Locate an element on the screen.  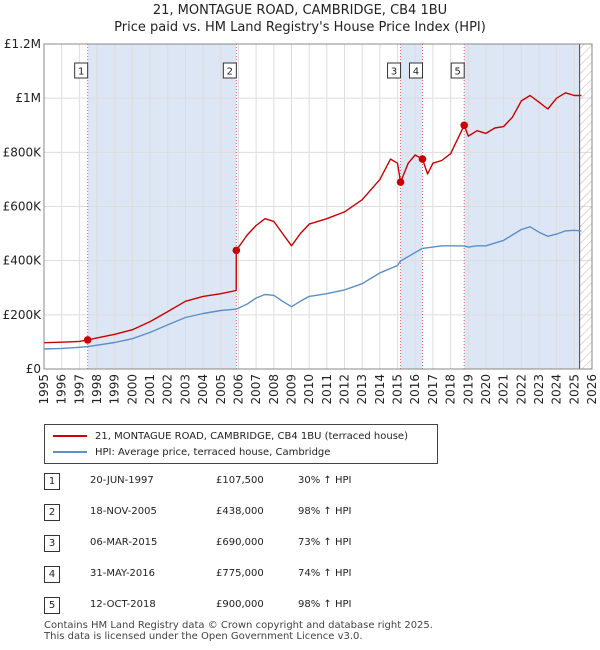
transaction-price: £107,500 is located at coordinates (240, 480).